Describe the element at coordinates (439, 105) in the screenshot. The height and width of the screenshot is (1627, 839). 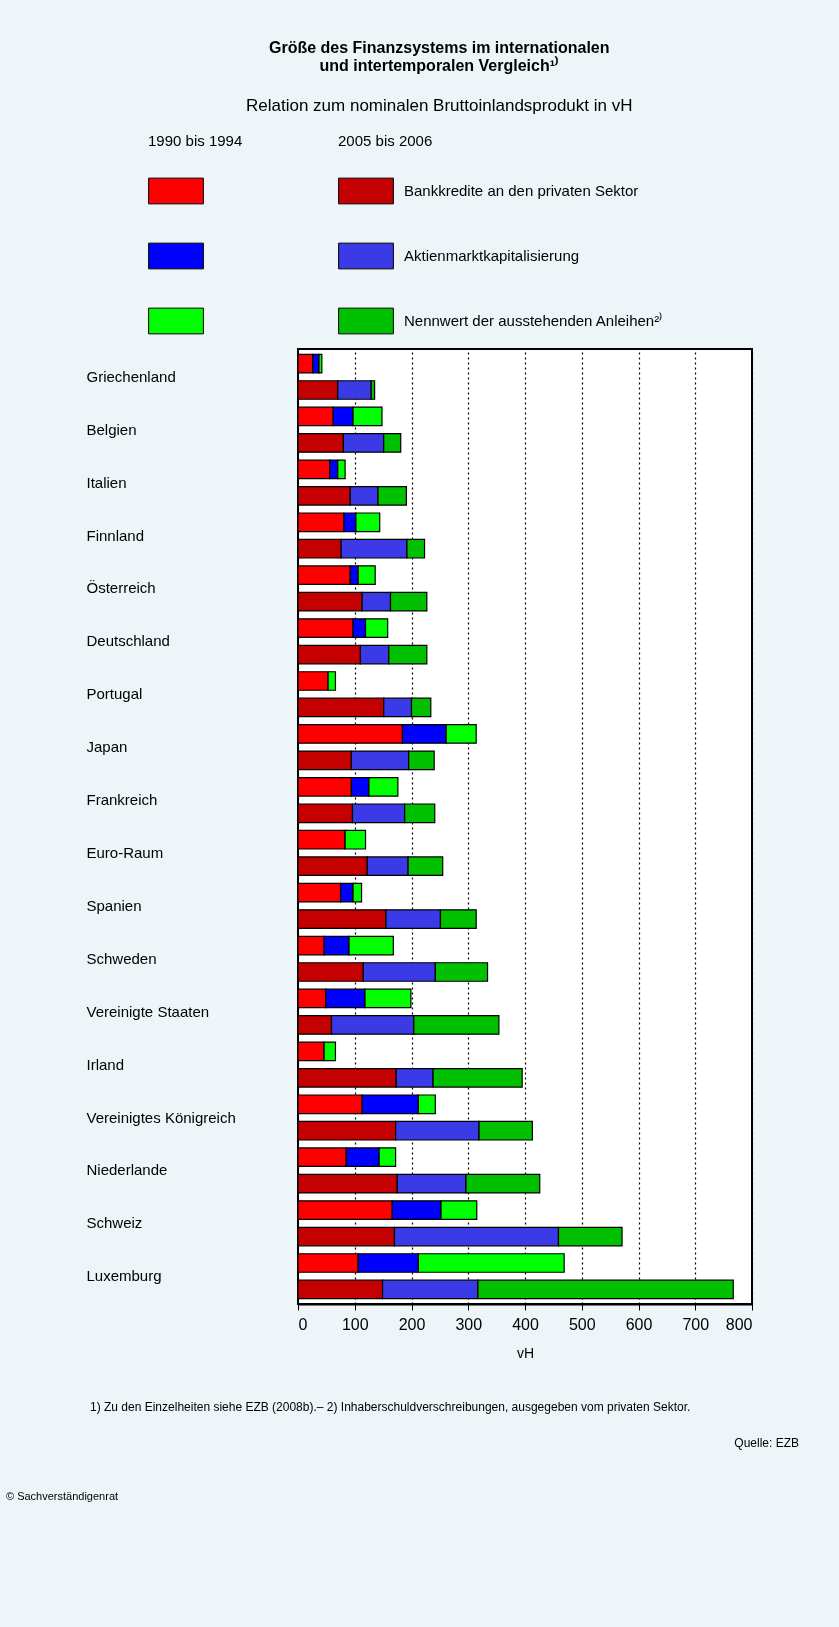
I see `chart-subtitle: Relation zum nominalen Bruttoinlandsprodukt in vH` at that location.